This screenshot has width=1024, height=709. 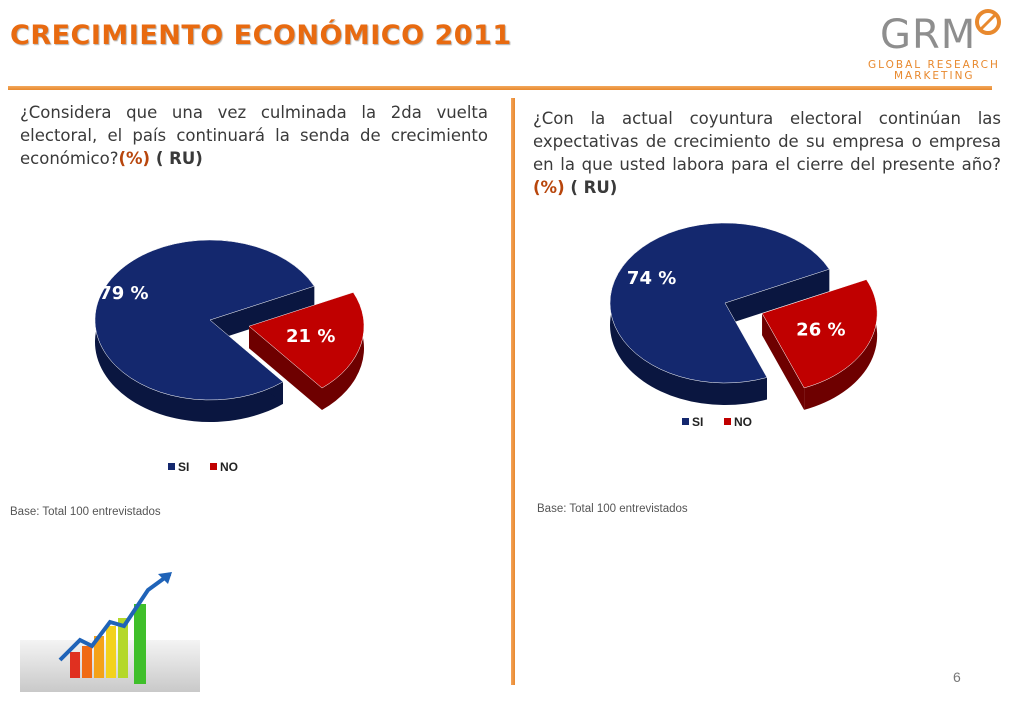 What do you see at coordinates (783, 361) in the screenshot?
I see `pie2-slice-no-face-b` at bounding box center [783, 361].